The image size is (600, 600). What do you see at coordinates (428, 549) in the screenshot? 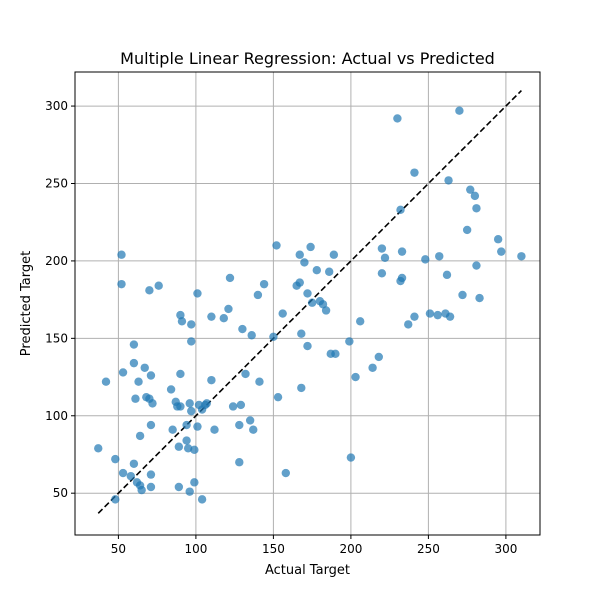
I see `x-tick-label: 250` at bounding box center [428, 549].